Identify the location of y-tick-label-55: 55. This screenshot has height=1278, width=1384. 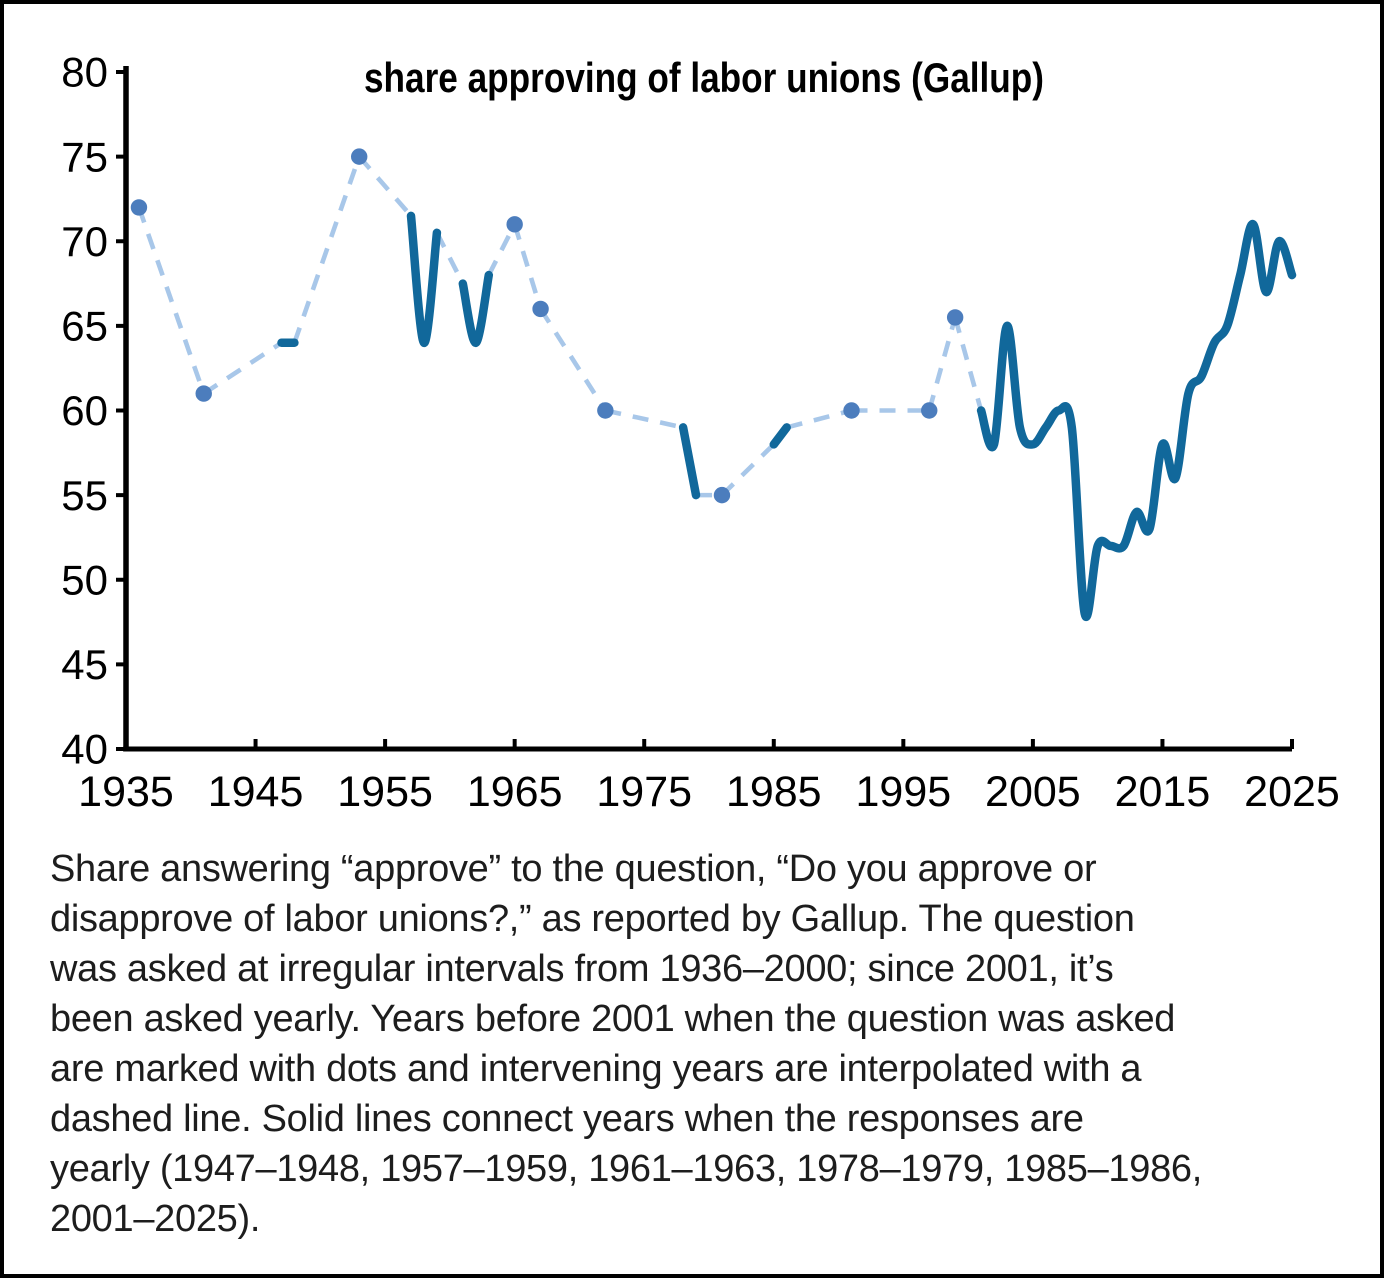
(84, 495).